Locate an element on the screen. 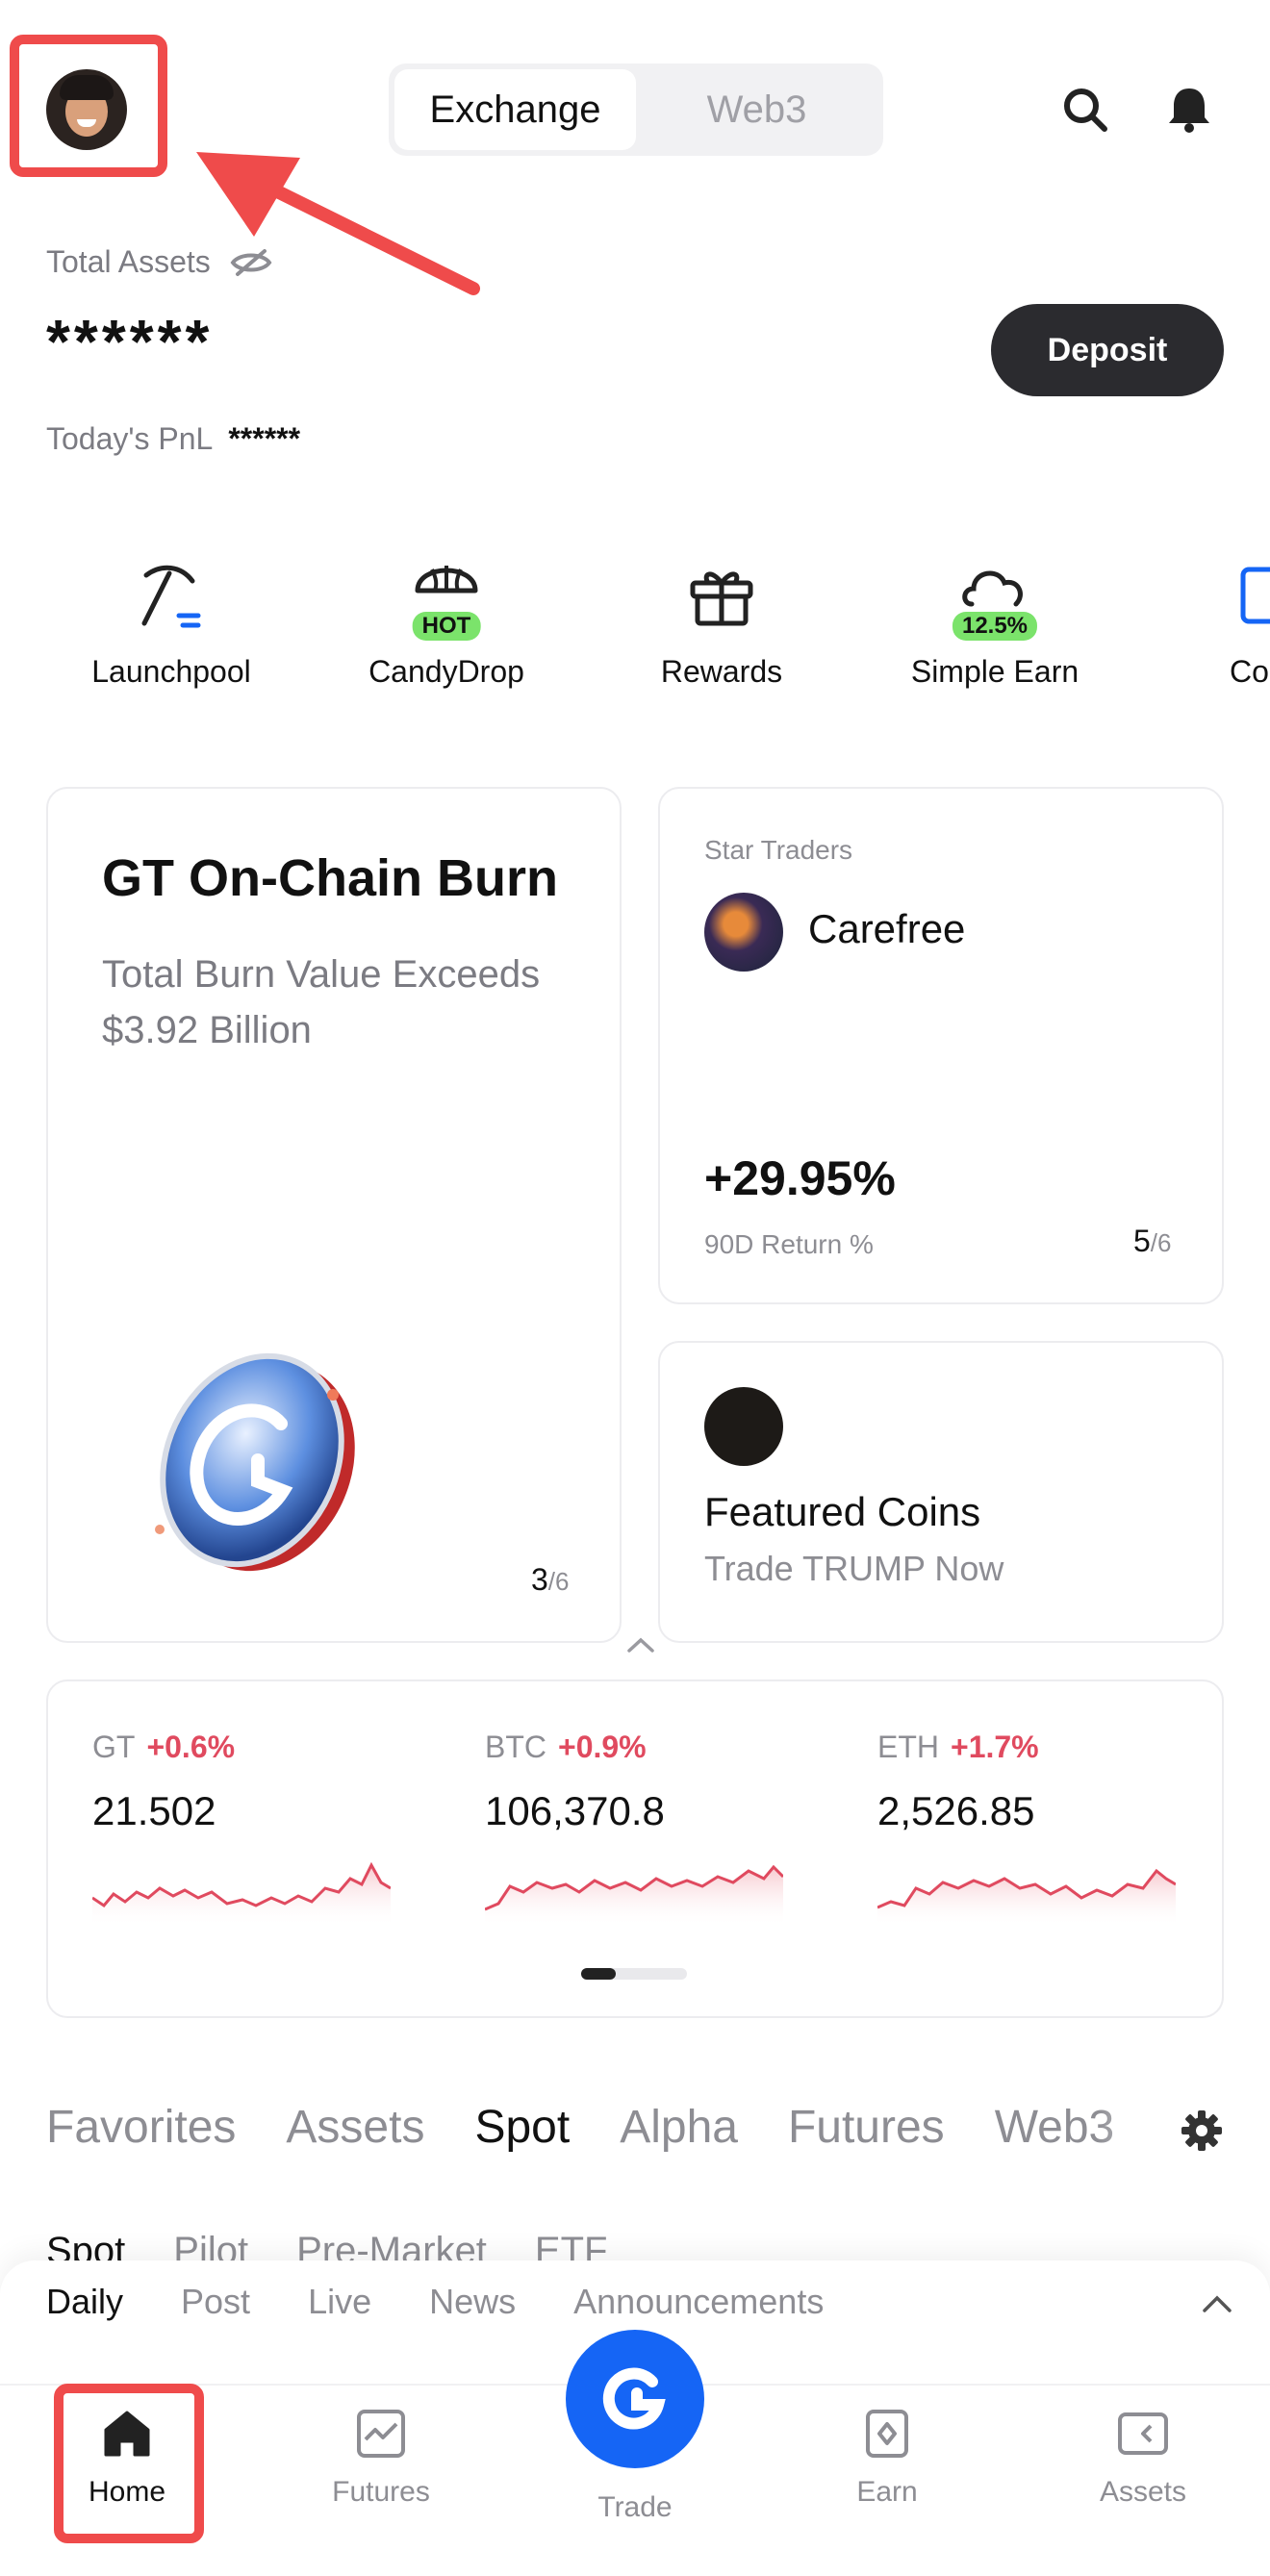  todays-pnl: Today's PnL ****** is located at coordinates (173, 439).